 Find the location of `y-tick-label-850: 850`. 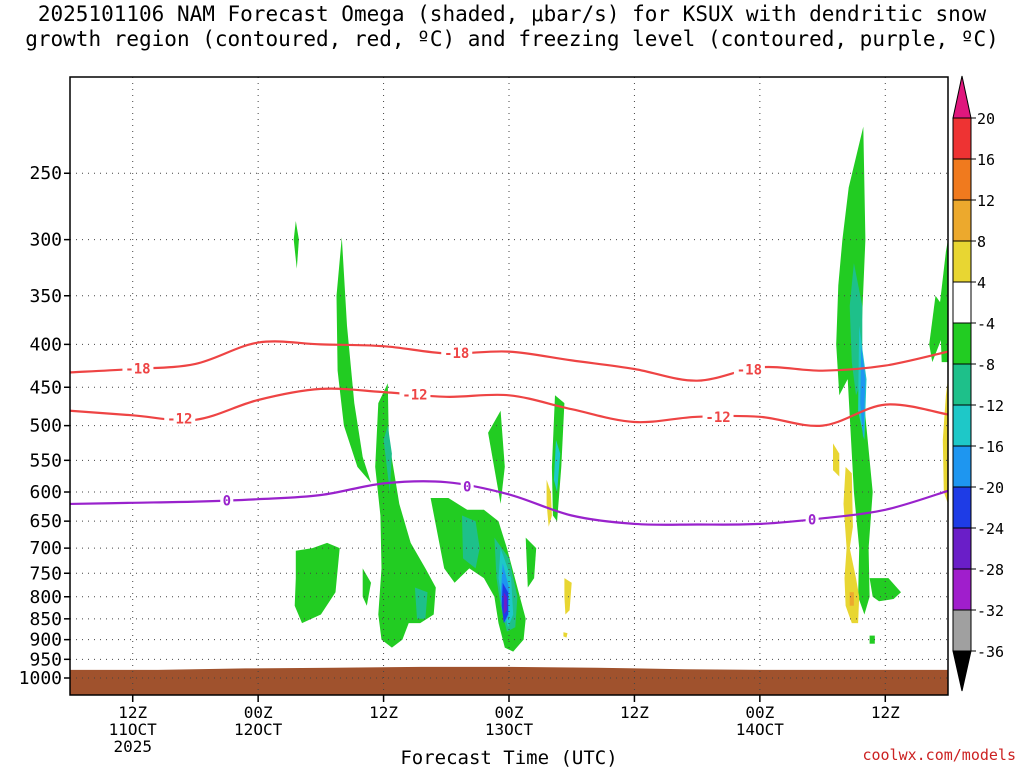

y-tick-label-850: 850 is located at coordinates (45, 619).